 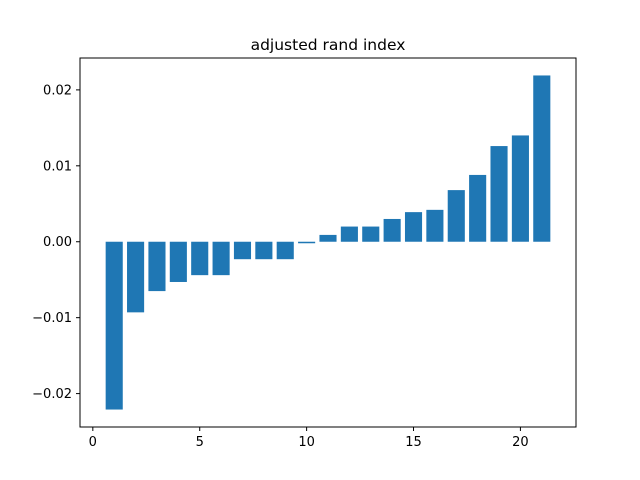 What do you see at coordinates (57, 166) in the screenshot?
I see `y-tick-label: 0.01` at bounding box center [57, 166].